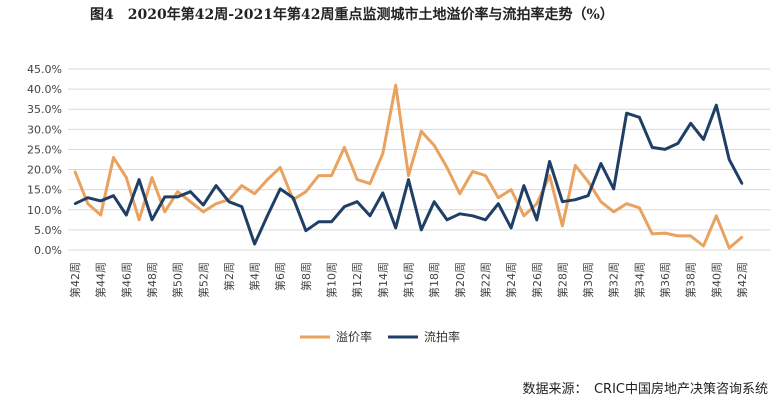 The image size is (784, 404). What do you see at coordinates (639, 280) in the screenshot?
I see `x-tick-label: 第34周` at bounding box center [639, 280].